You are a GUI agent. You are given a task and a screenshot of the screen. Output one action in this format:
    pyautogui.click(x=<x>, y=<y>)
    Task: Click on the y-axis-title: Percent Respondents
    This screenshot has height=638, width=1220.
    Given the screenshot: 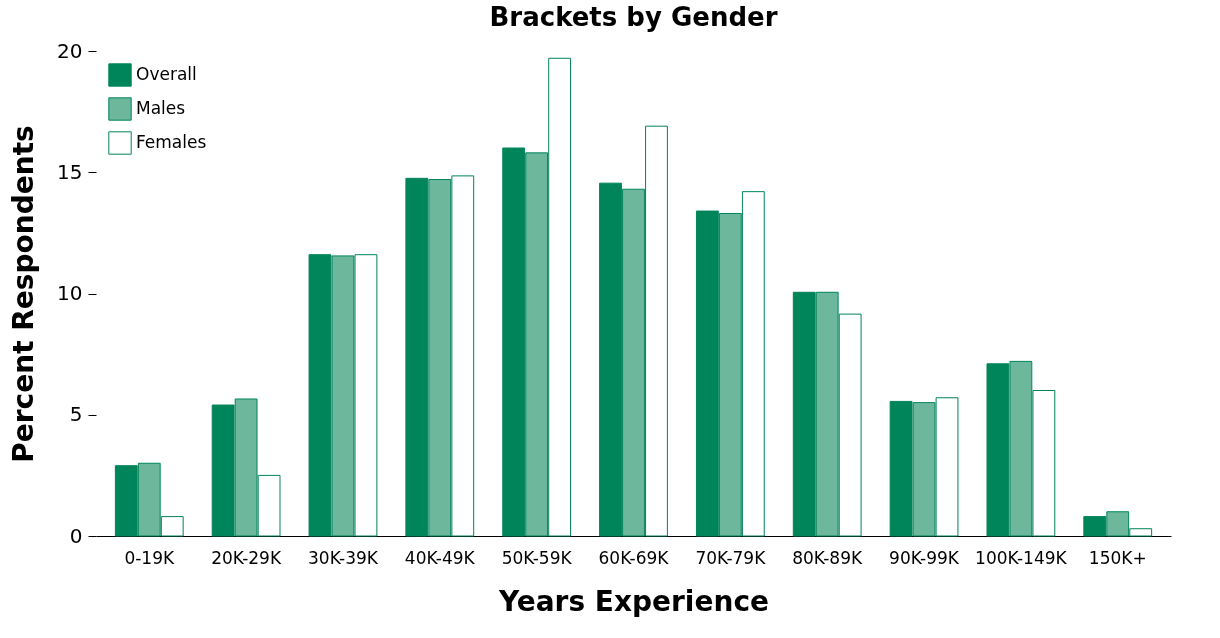 What is the action you would take?
    pyautogui.click(x=24, y=294)
    